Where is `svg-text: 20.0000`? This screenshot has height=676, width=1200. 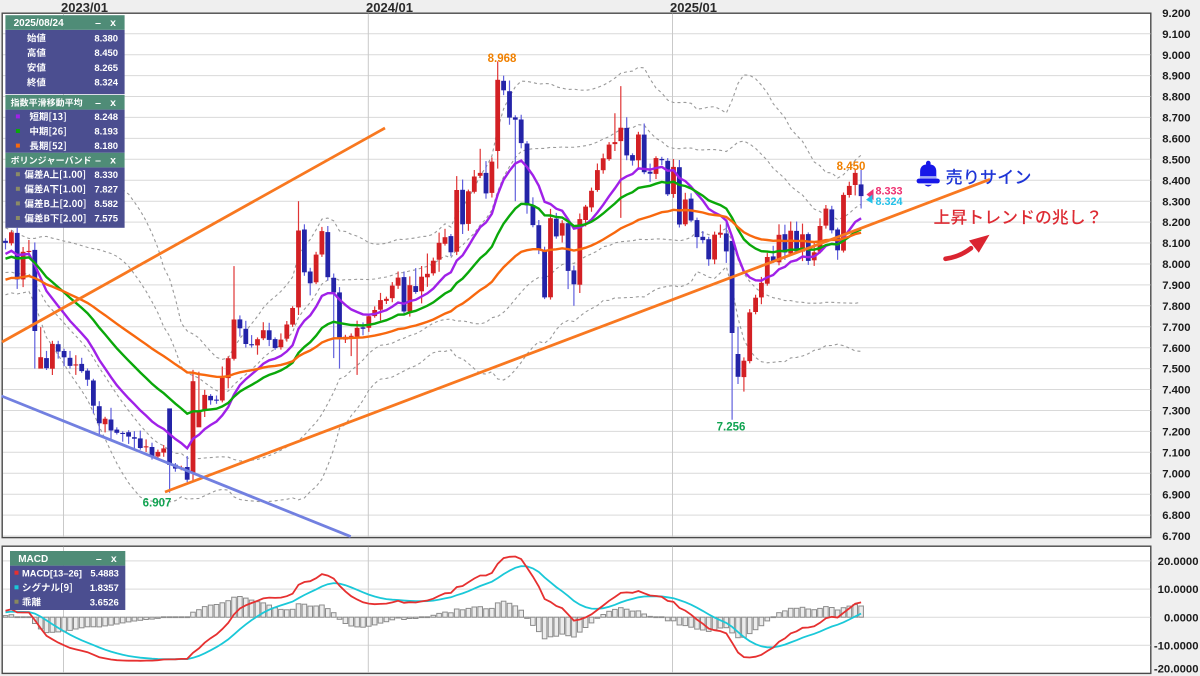 svg-text: 20.0000 is located at coordinates (1178, 562).